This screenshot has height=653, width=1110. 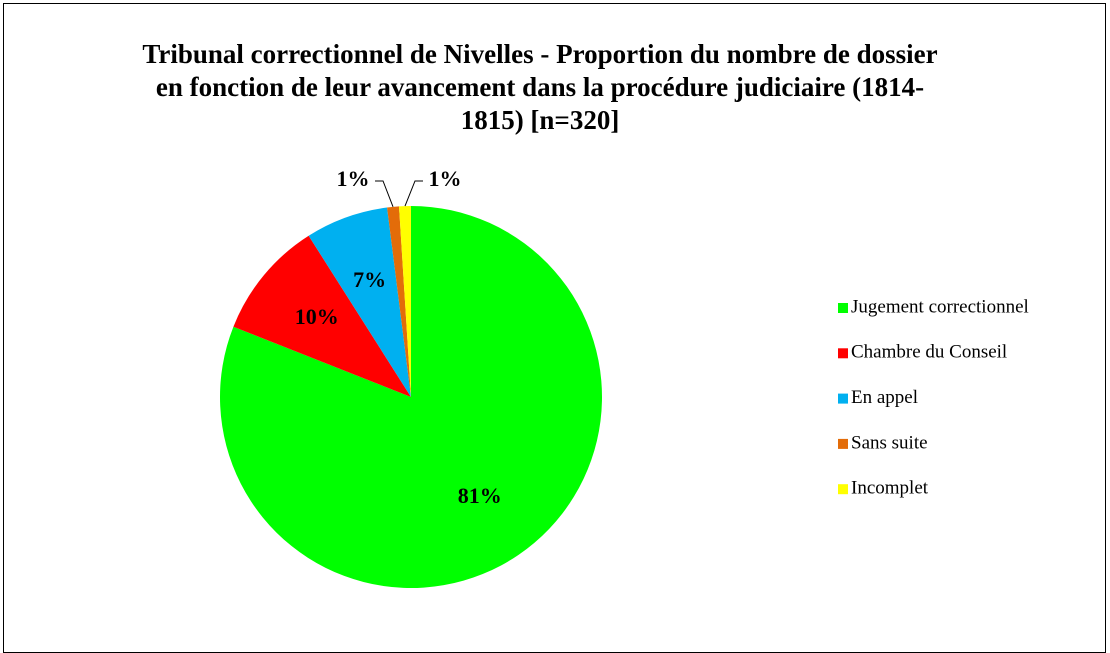 What do you see at coordinates (889, 442) in the screenshot?
I see `legend-label: Sans suite` at bounding box center [889, 442].